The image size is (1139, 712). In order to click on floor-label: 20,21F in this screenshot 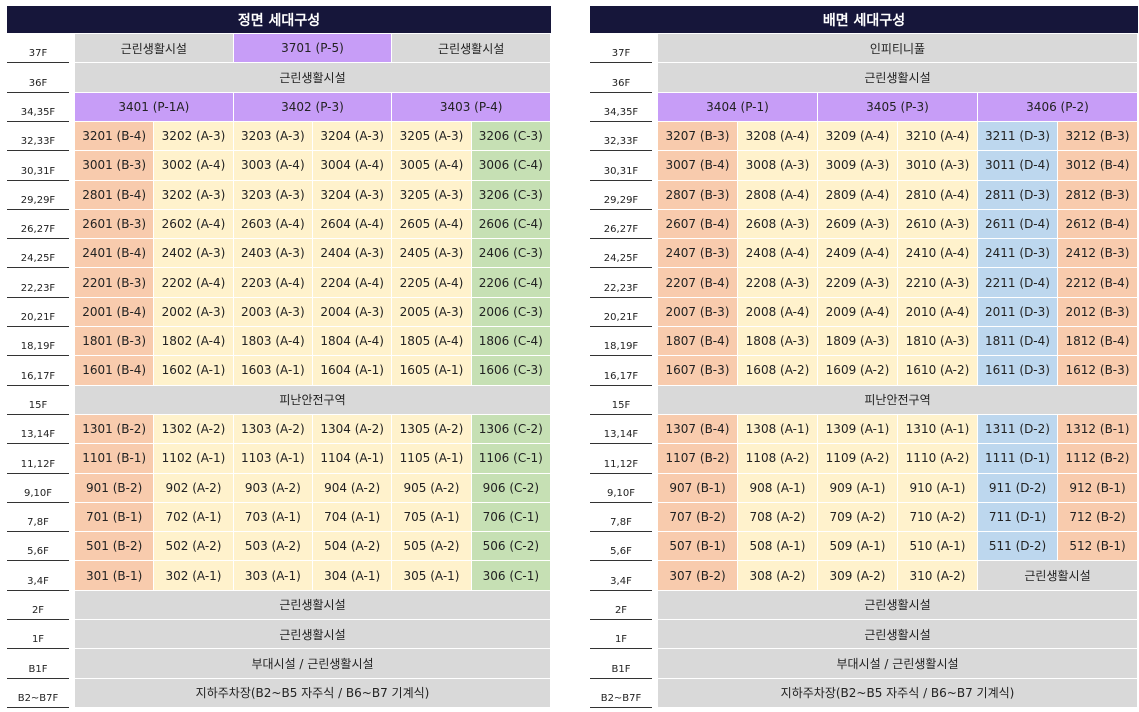, I will do `click(621, 313)`.